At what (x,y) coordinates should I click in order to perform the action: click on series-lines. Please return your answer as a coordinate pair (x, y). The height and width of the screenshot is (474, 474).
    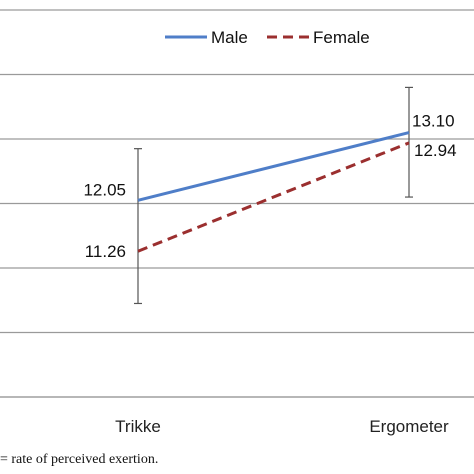
    Looking at the image, I should click on (273, 192).